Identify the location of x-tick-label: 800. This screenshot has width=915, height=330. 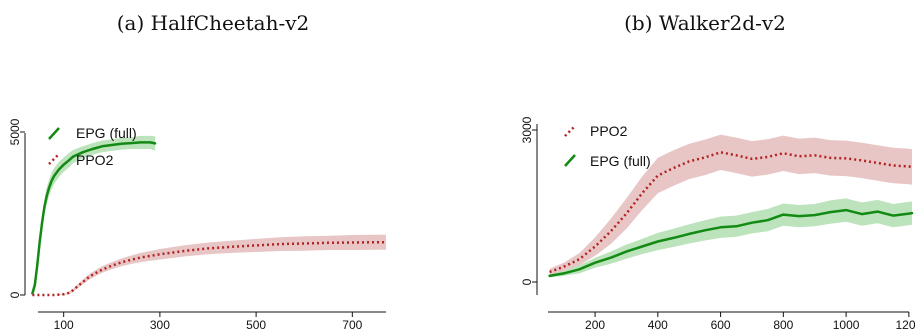
(783, 324).